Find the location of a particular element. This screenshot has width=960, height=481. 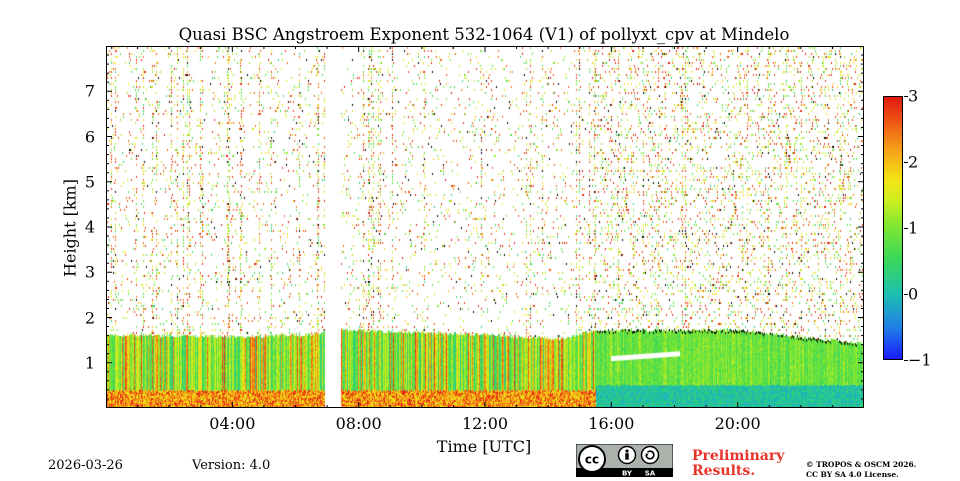

copyright-line-2: CC BY SA 4.0 License. is located at coordinates (852, 474).